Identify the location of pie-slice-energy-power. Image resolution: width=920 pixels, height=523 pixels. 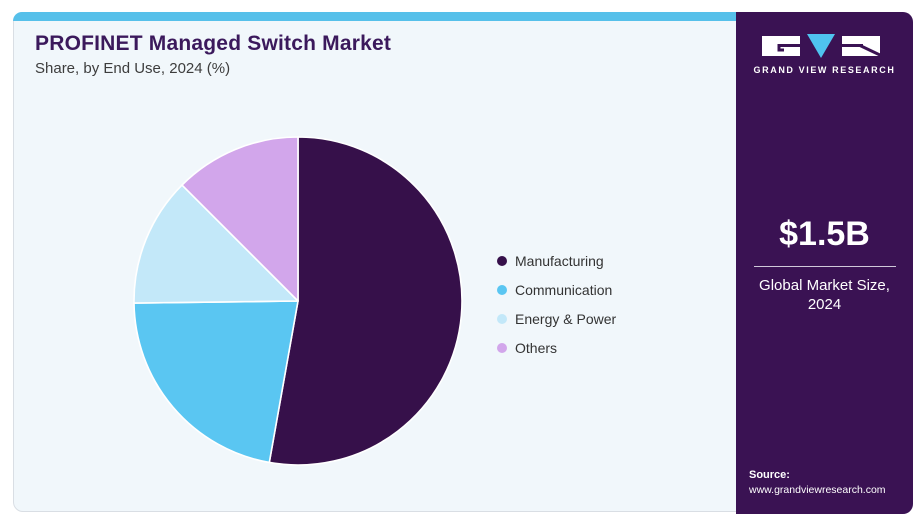
(216, 244).